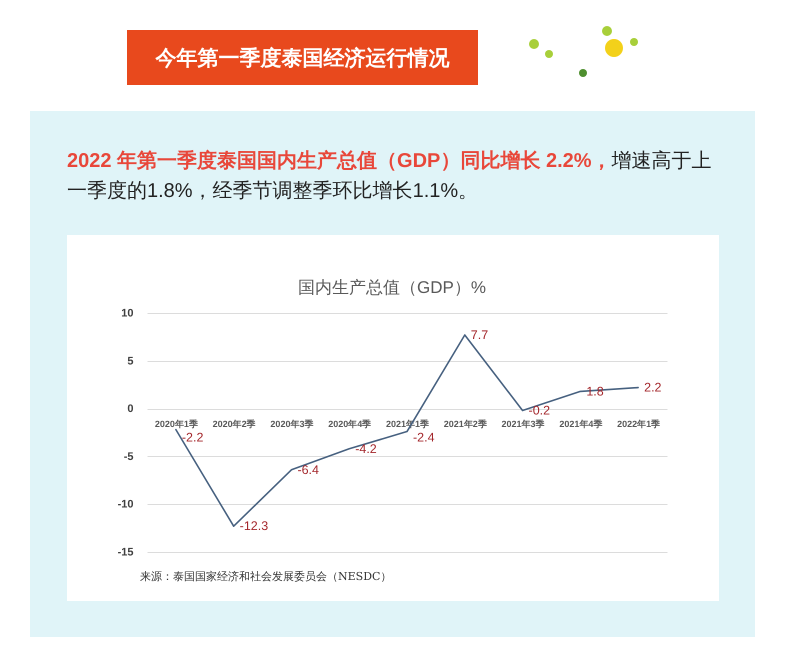  I want to click on x-tick-label: 2020年1季, so click(176, 424).